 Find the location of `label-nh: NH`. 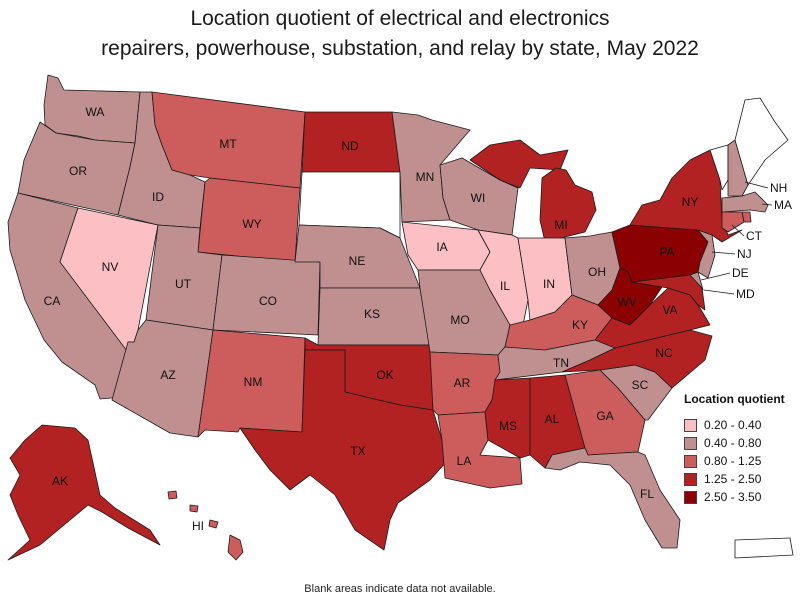

label-nh: NH is located at coordinates (778, 188).